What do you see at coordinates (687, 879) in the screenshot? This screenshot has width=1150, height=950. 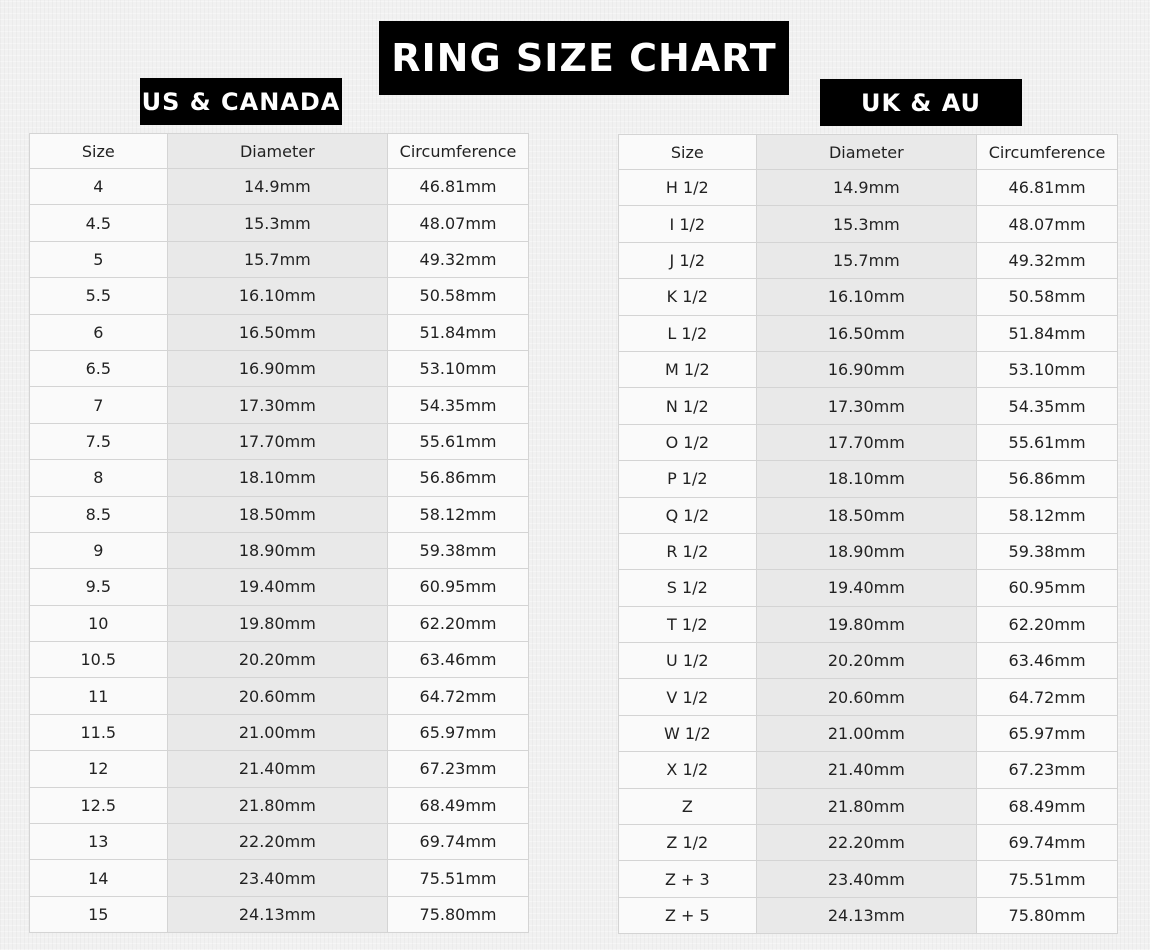 I see `size-cell: Z + 3` at bounding box center [687, 879].